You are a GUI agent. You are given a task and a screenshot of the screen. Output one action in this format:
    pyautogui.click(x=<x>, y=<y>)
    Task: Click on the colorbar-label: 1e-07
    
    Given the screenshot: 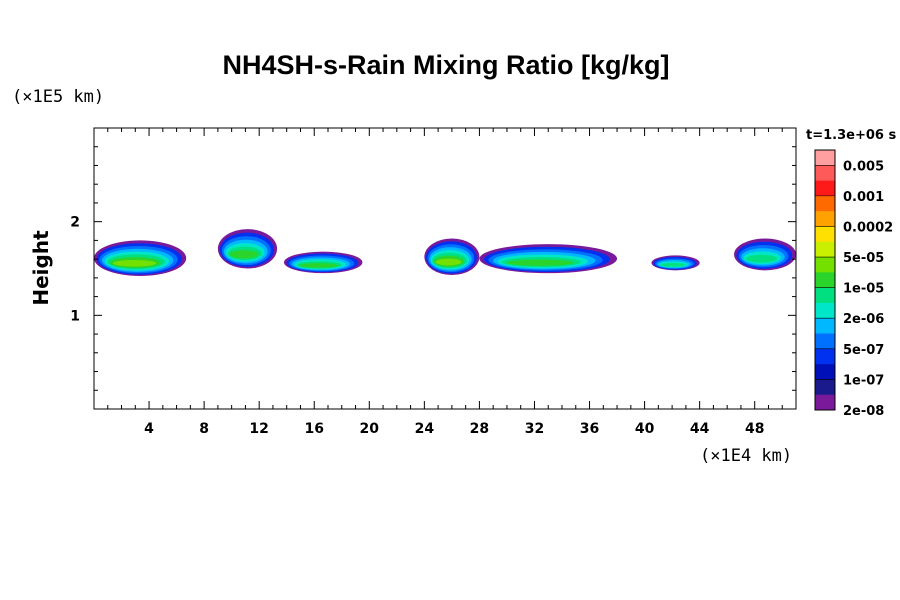 What is the action you would take?
    pyautogui.click(x=863, y=380)
    